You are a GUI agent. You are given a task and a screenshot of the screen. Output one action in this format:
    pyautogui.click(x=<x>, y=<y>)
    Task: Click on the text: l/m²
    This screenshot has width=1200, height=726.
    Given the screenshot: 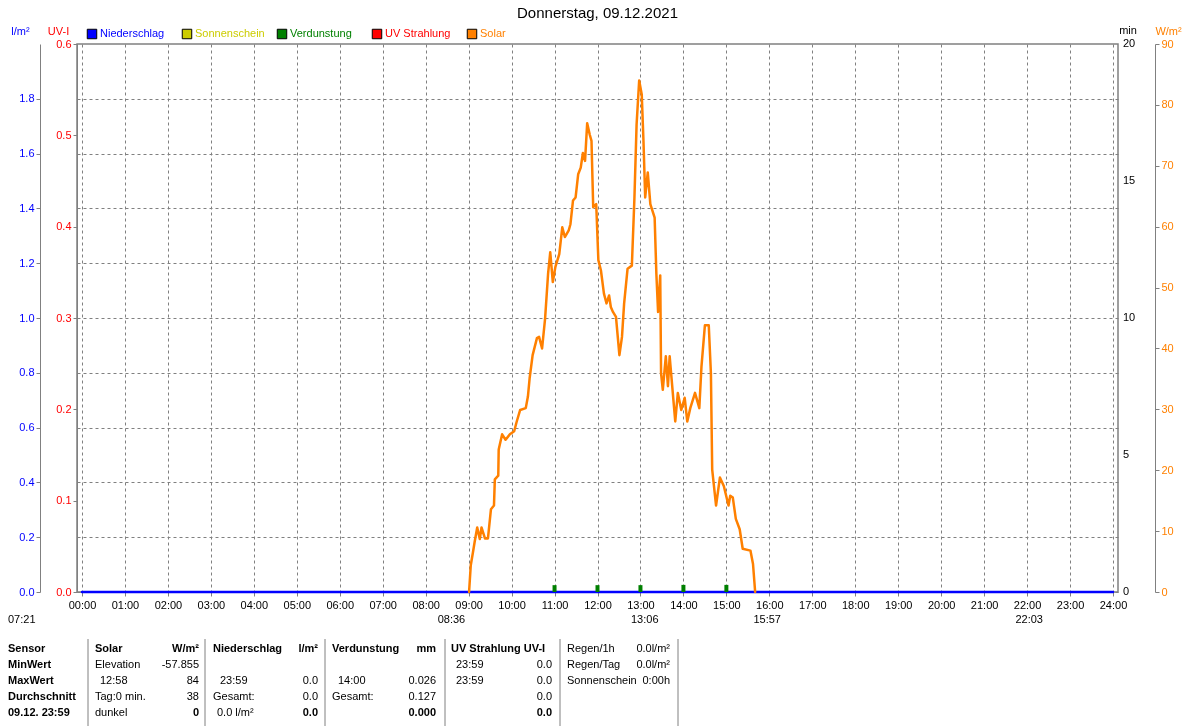 What is the action you would take?
    pyautogui.click(x=308, y=648)
    